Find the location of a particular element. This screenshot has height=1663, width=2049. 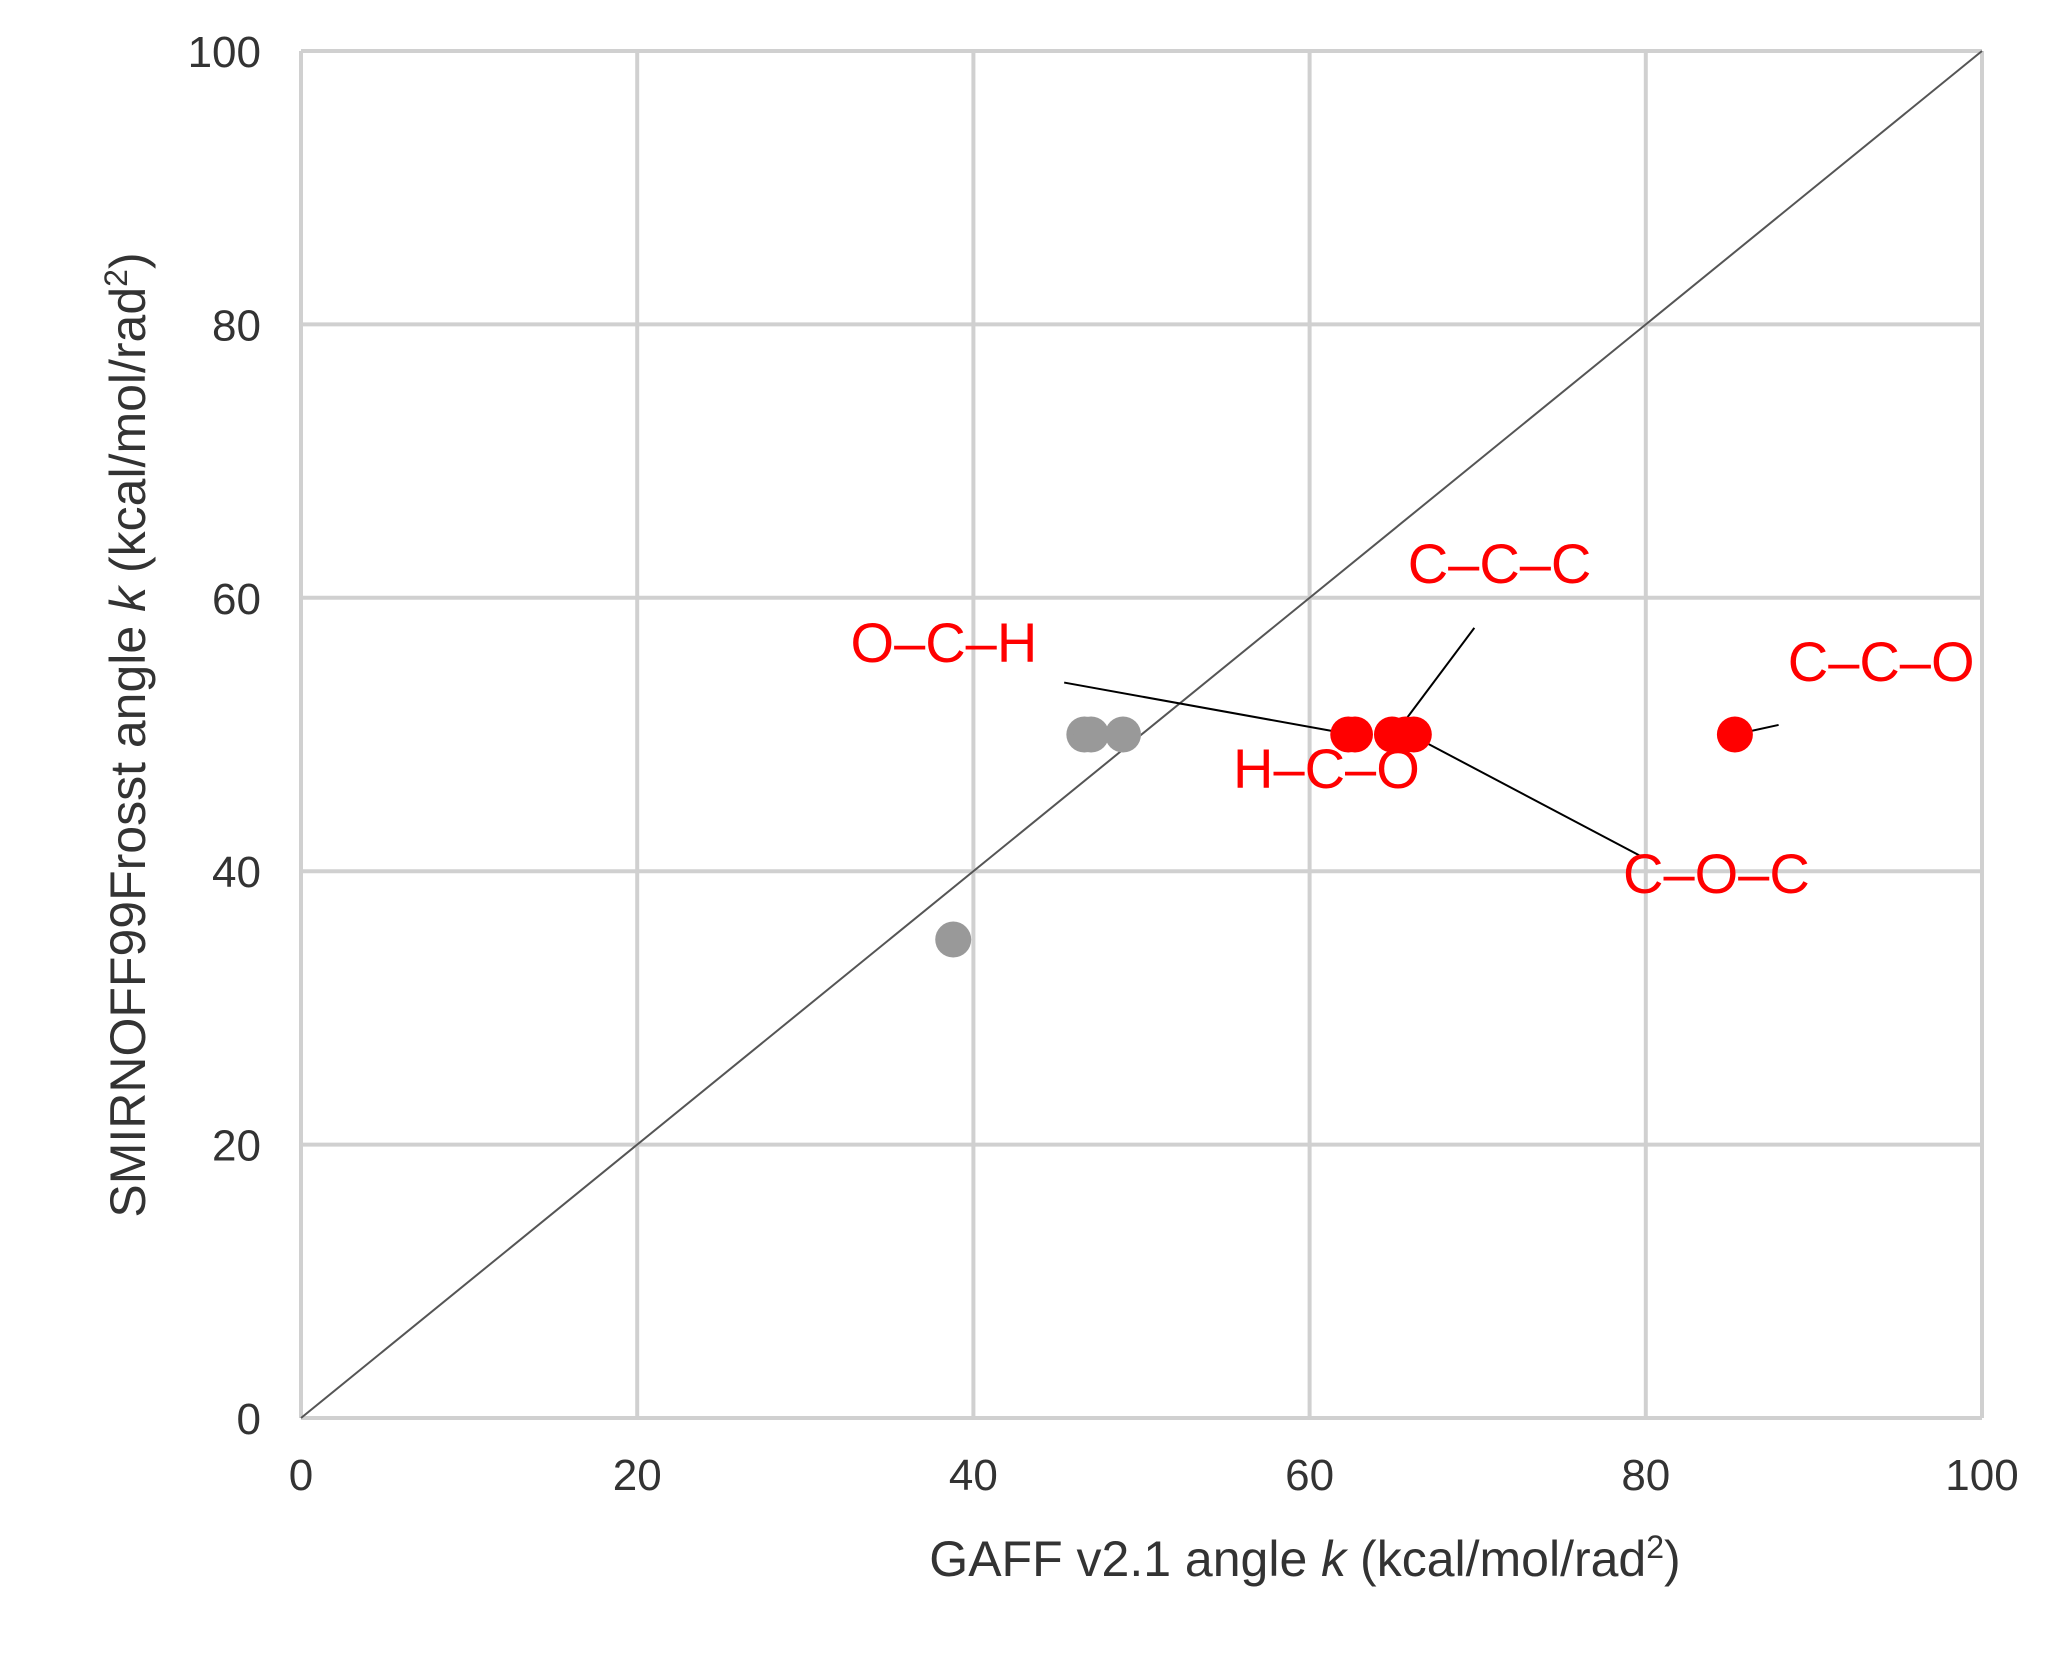

y-tick-label-20: 20 is located at coordinates (236, 1146).